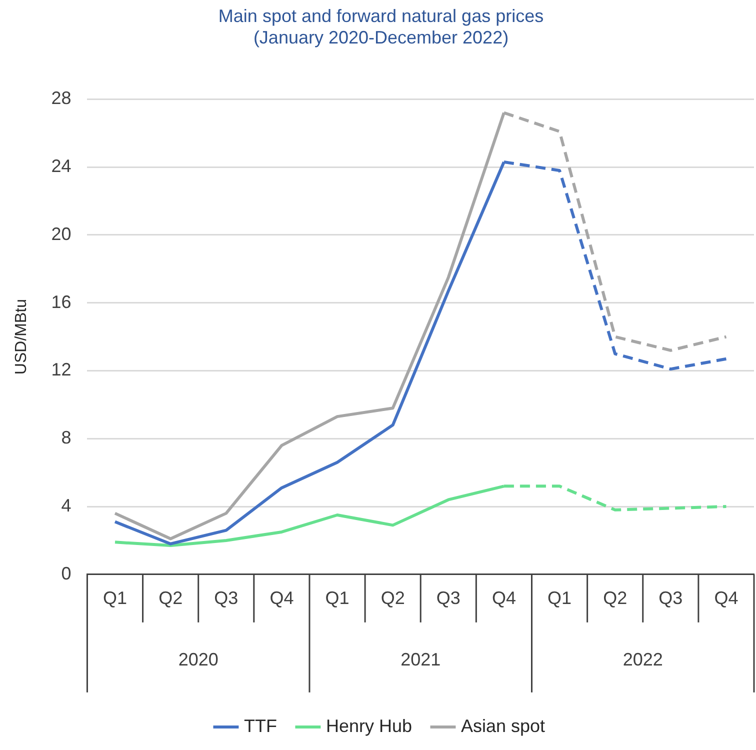  I want to click on y-tick-label: 4, so click(66, 505).